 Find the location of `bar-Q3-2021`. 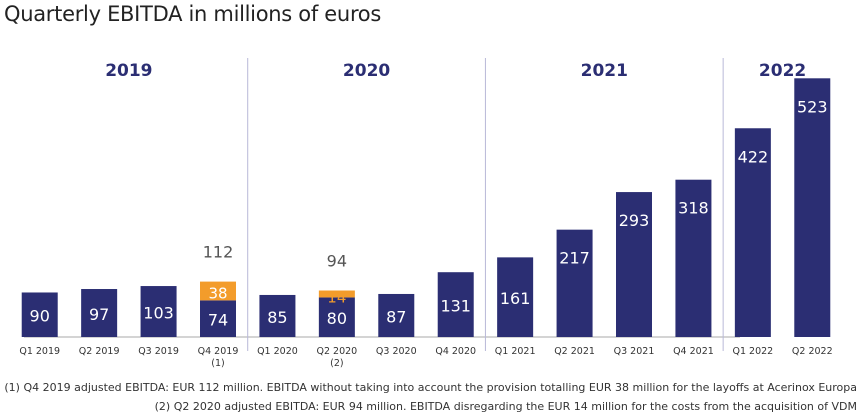

bar-Q3-2021 is located at coordinates (634, 264).